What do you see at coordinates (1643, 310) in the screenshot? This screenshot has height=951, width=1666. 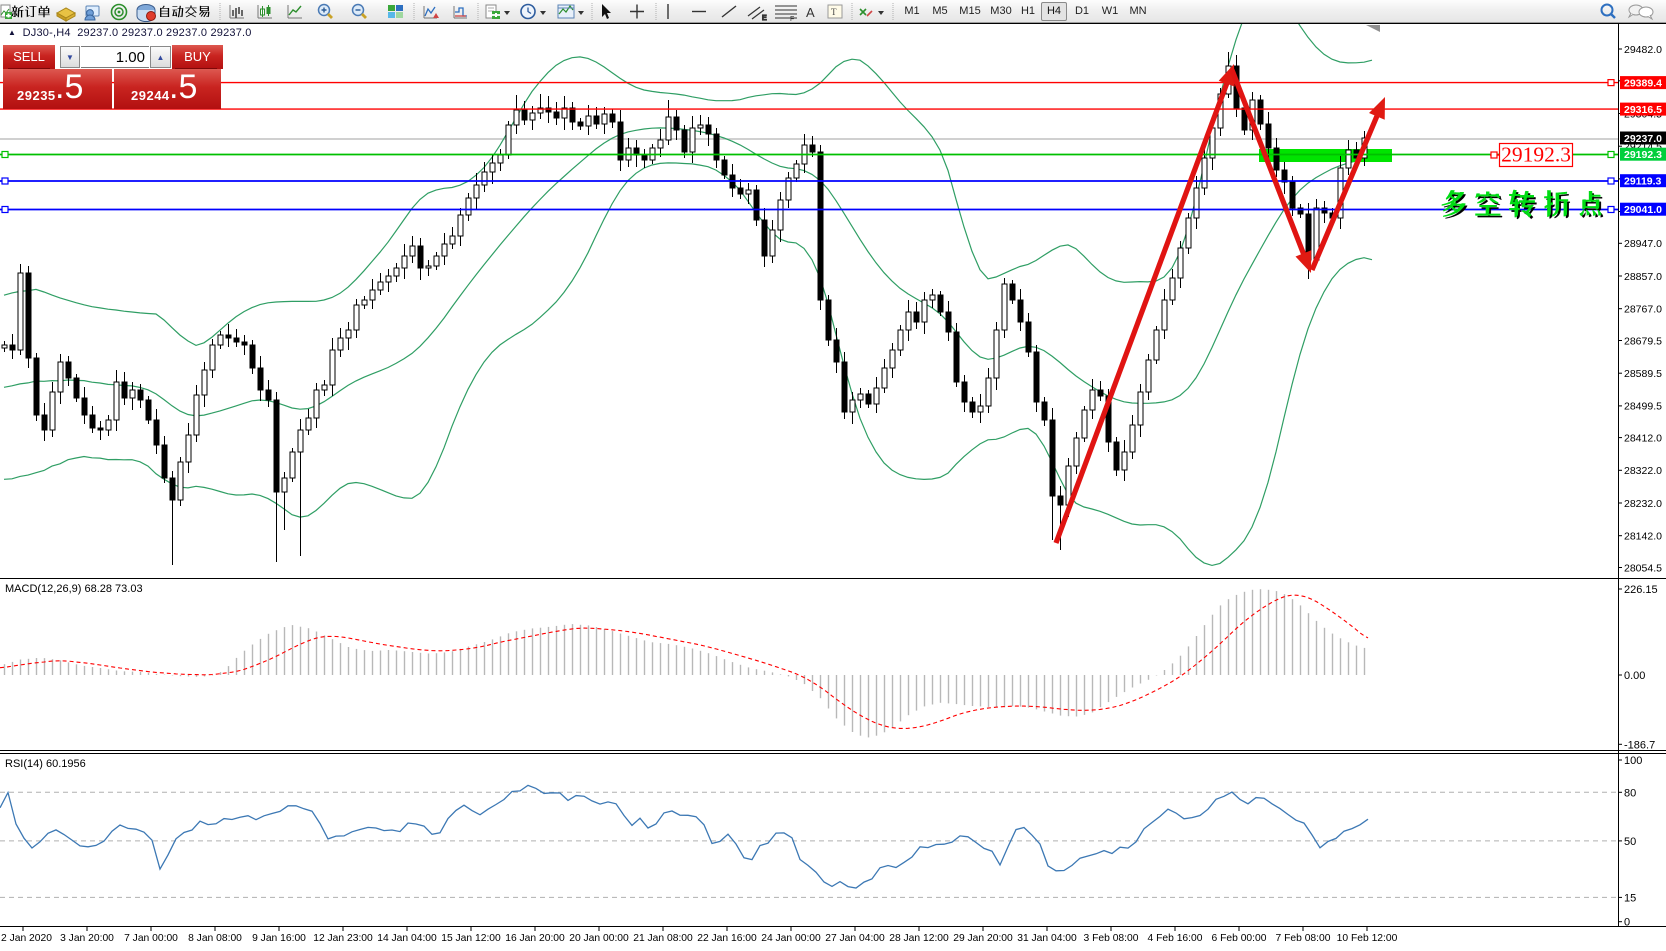 I see `svg-text: 28767.0` at bounding box center [1643, 310].